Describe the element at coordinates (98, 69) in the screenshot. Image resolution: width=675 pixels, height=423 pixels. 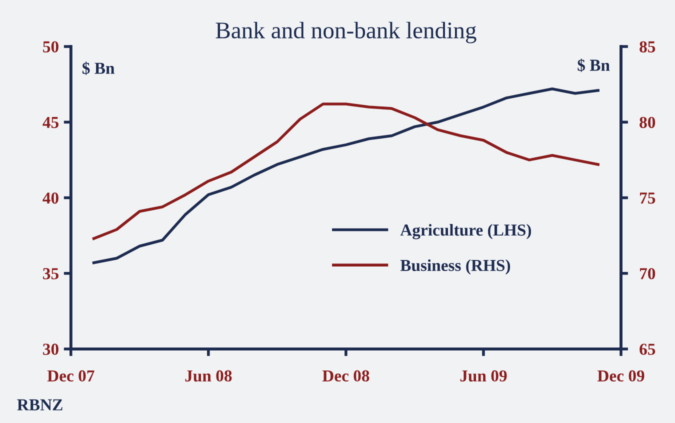
I see `y-axis-title: $ Bn` at that location.